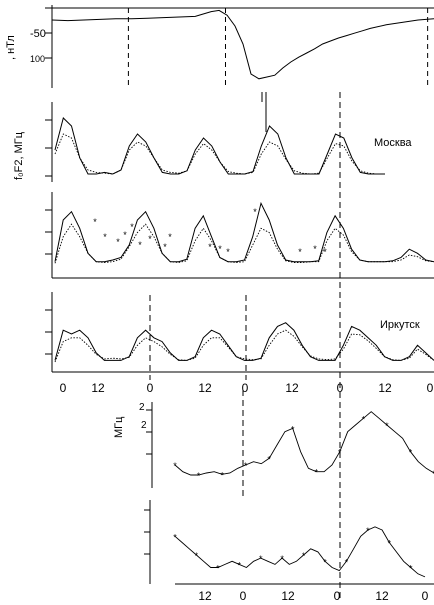 This screenshot has height=605, width=434. What do you see at coordinates (393, 143) in the screenshot?
I see `label-moscow: Москва` at bounding box center [393, 143].